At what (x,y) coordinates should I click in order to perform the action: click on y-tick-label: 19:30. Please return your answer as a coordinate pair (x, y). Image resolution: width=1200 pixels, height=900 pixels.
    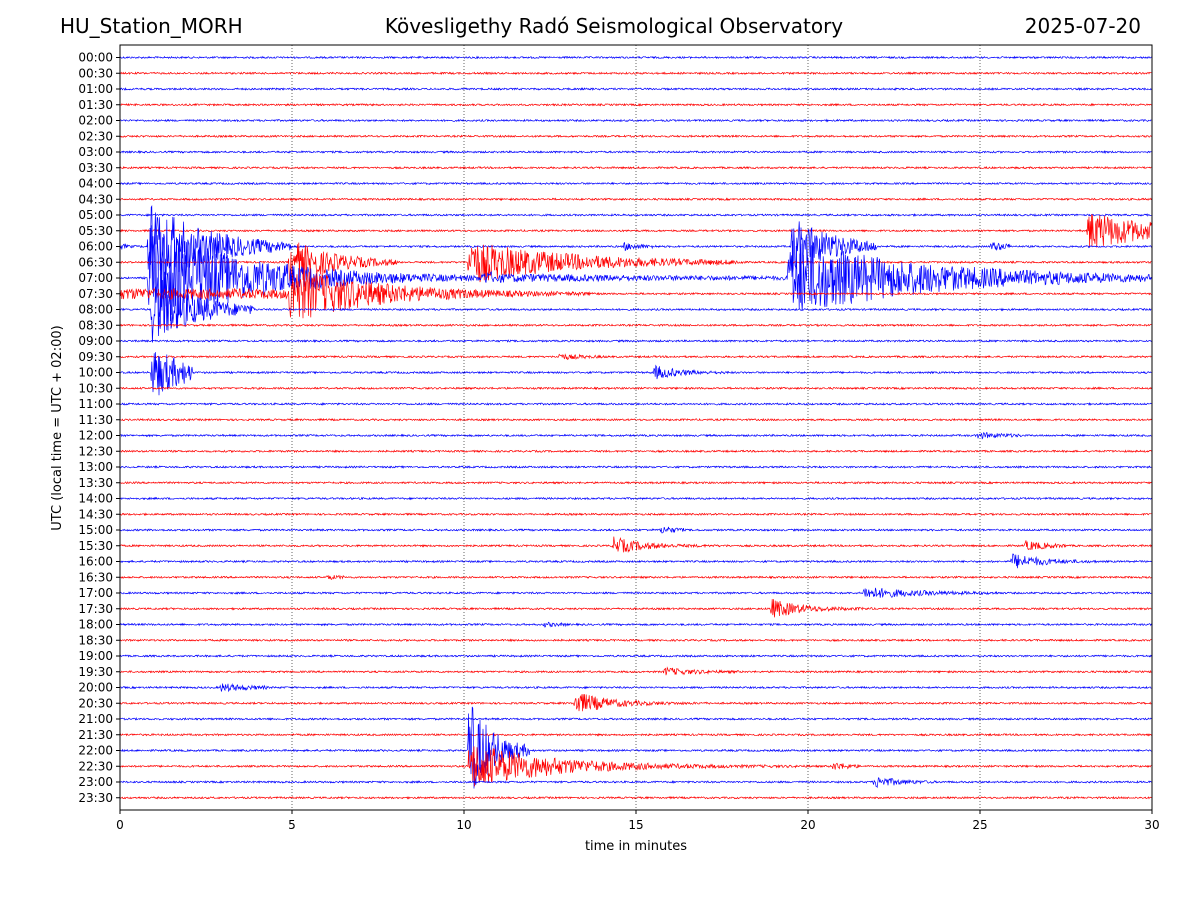
    Looking at the image, I should click on (95, 672).